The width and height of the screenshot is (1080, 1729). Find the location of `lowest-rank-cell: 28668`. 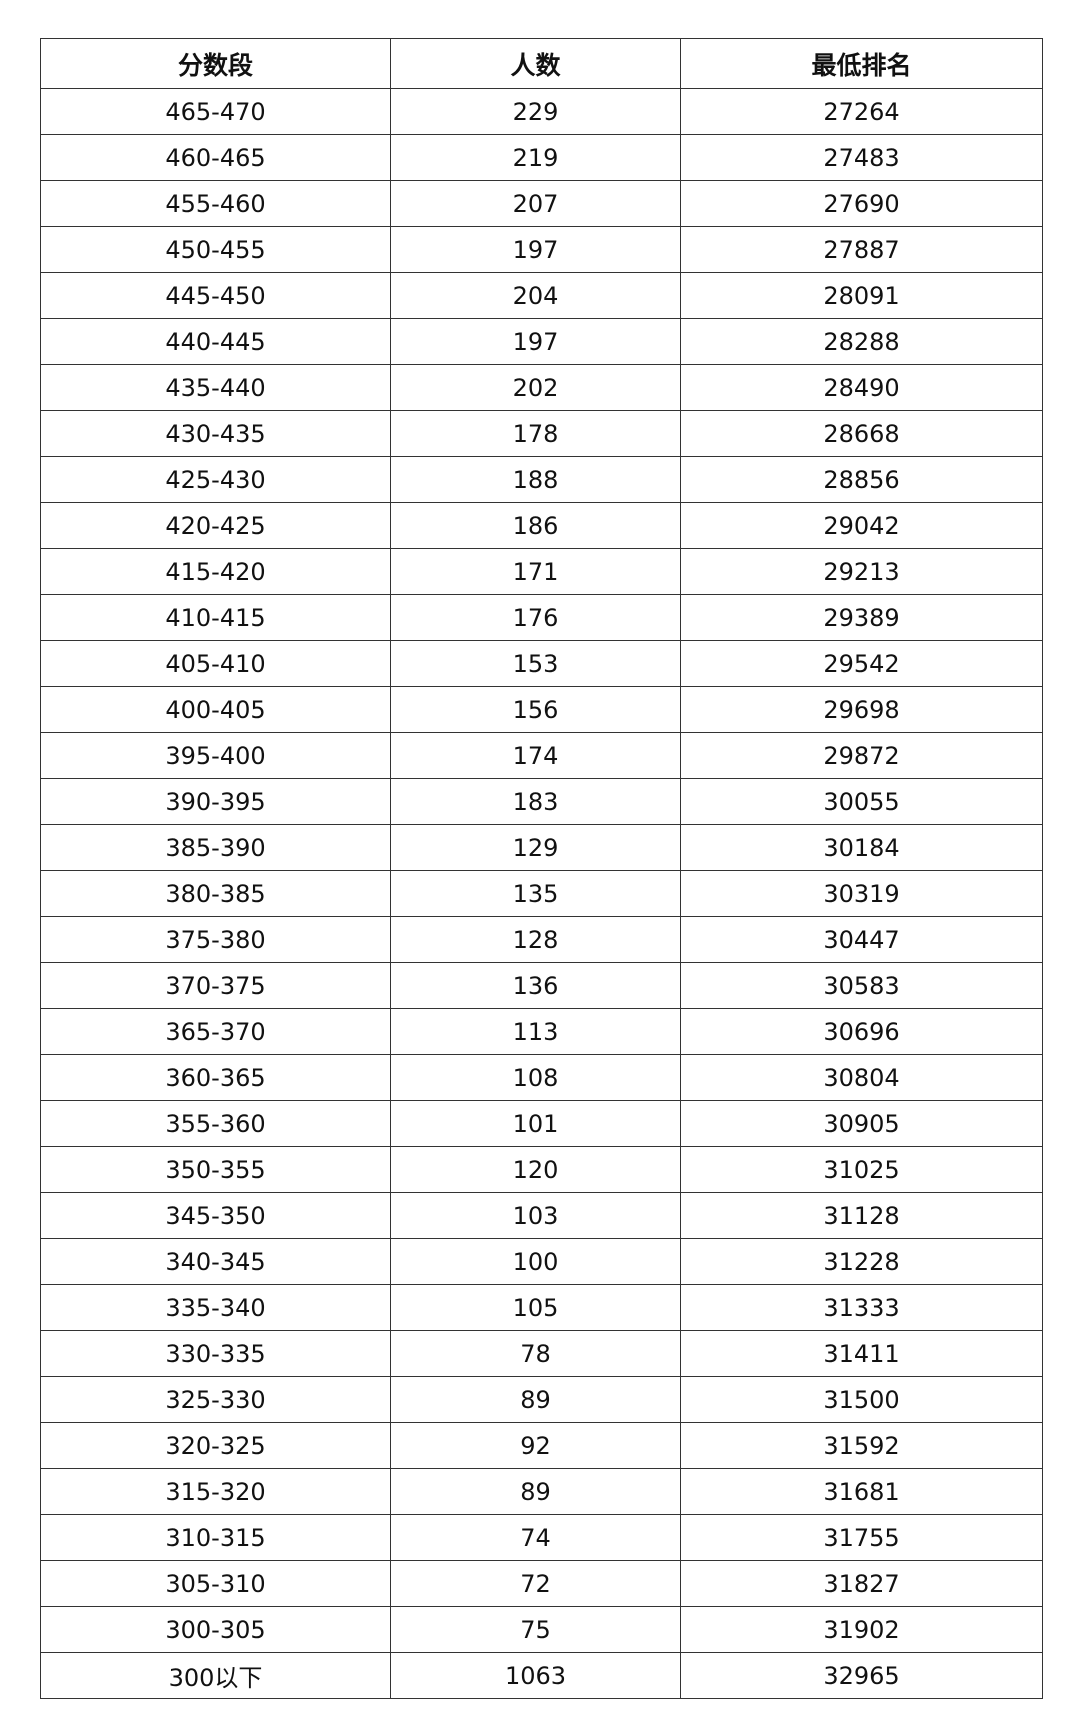

lowest-rank-cell: 28668 is located at coordinates (861, 433).